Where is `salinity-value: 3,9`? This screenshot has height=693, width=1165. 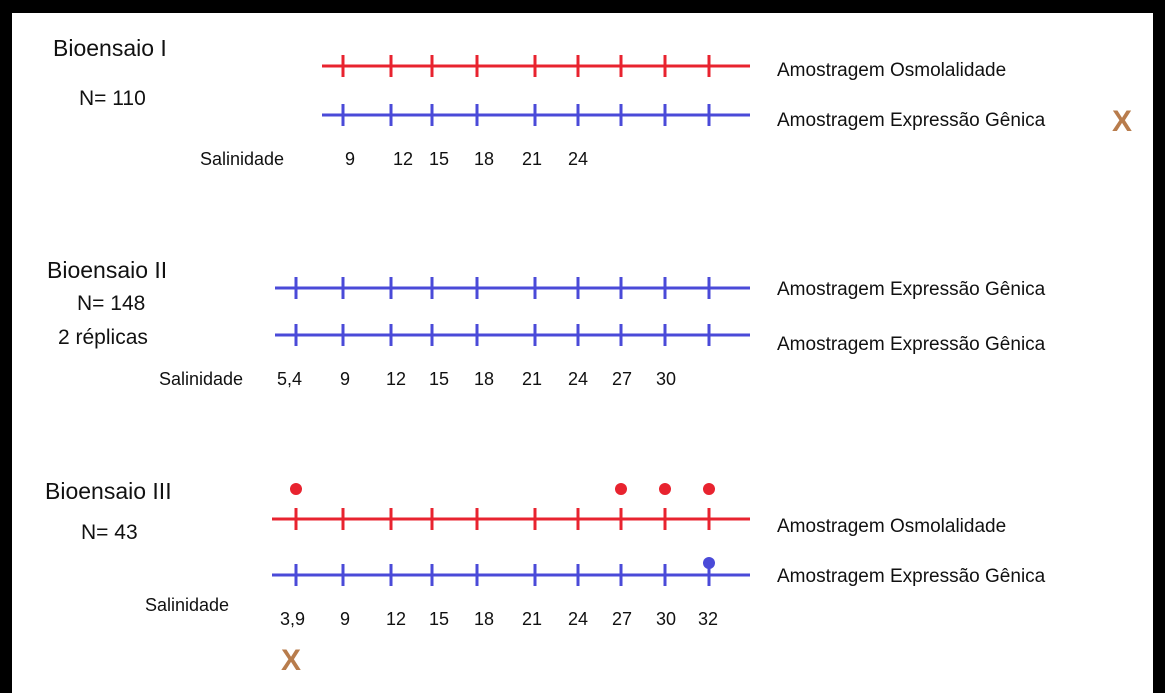 salinity-value: 3,9 is located at coordinates (292, 619).